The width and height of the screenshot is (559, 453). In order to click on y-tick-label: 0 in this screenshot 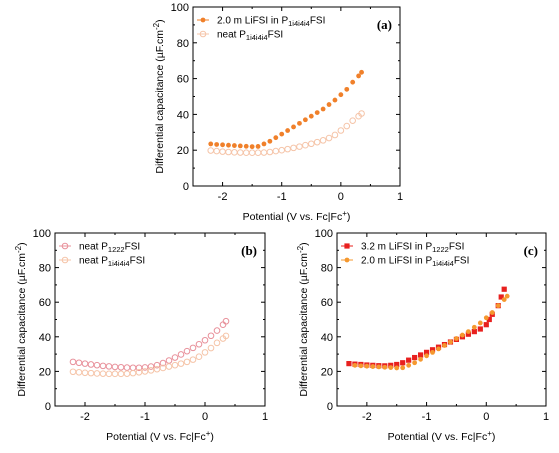, I will do `click(48, 407)`.